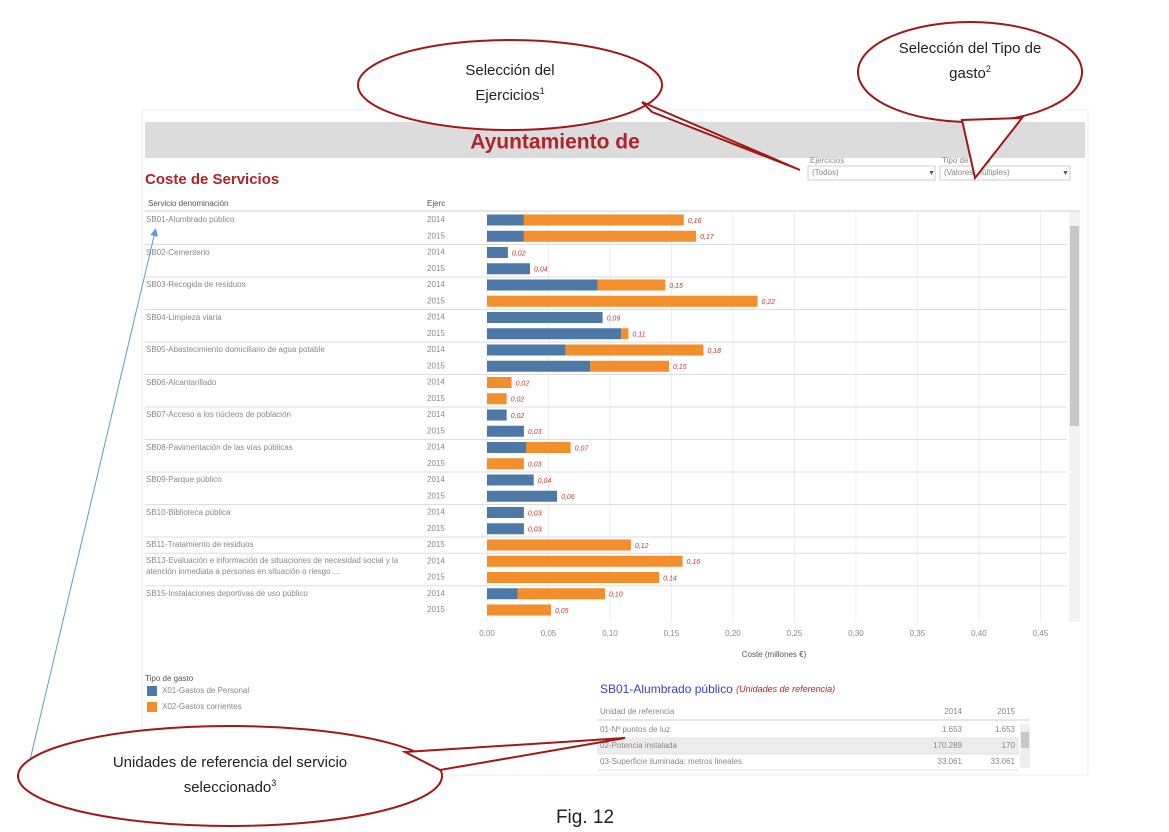  What do you see at coordinates (549, 633) in the screenshot?
I see `x-tick-label: 0,05` at bounding box center [549, 633].